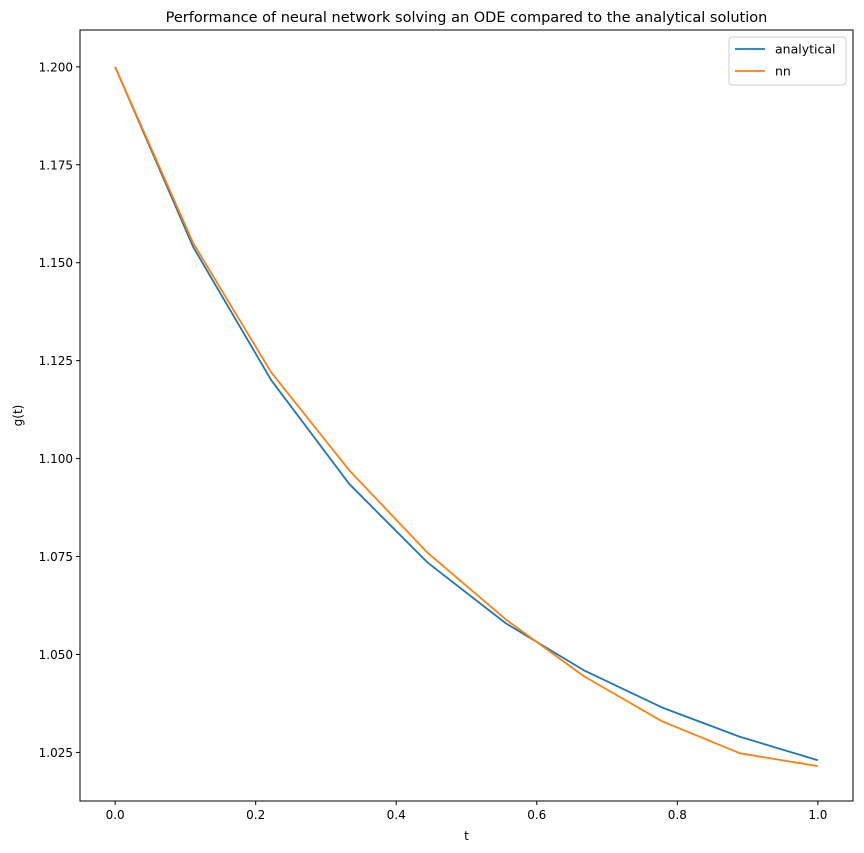 This screenshot has height=853, width=864. Describe the element at coordinates (56, 557) in the screenshot. I see `y-tick-label: 1.075` at that location.